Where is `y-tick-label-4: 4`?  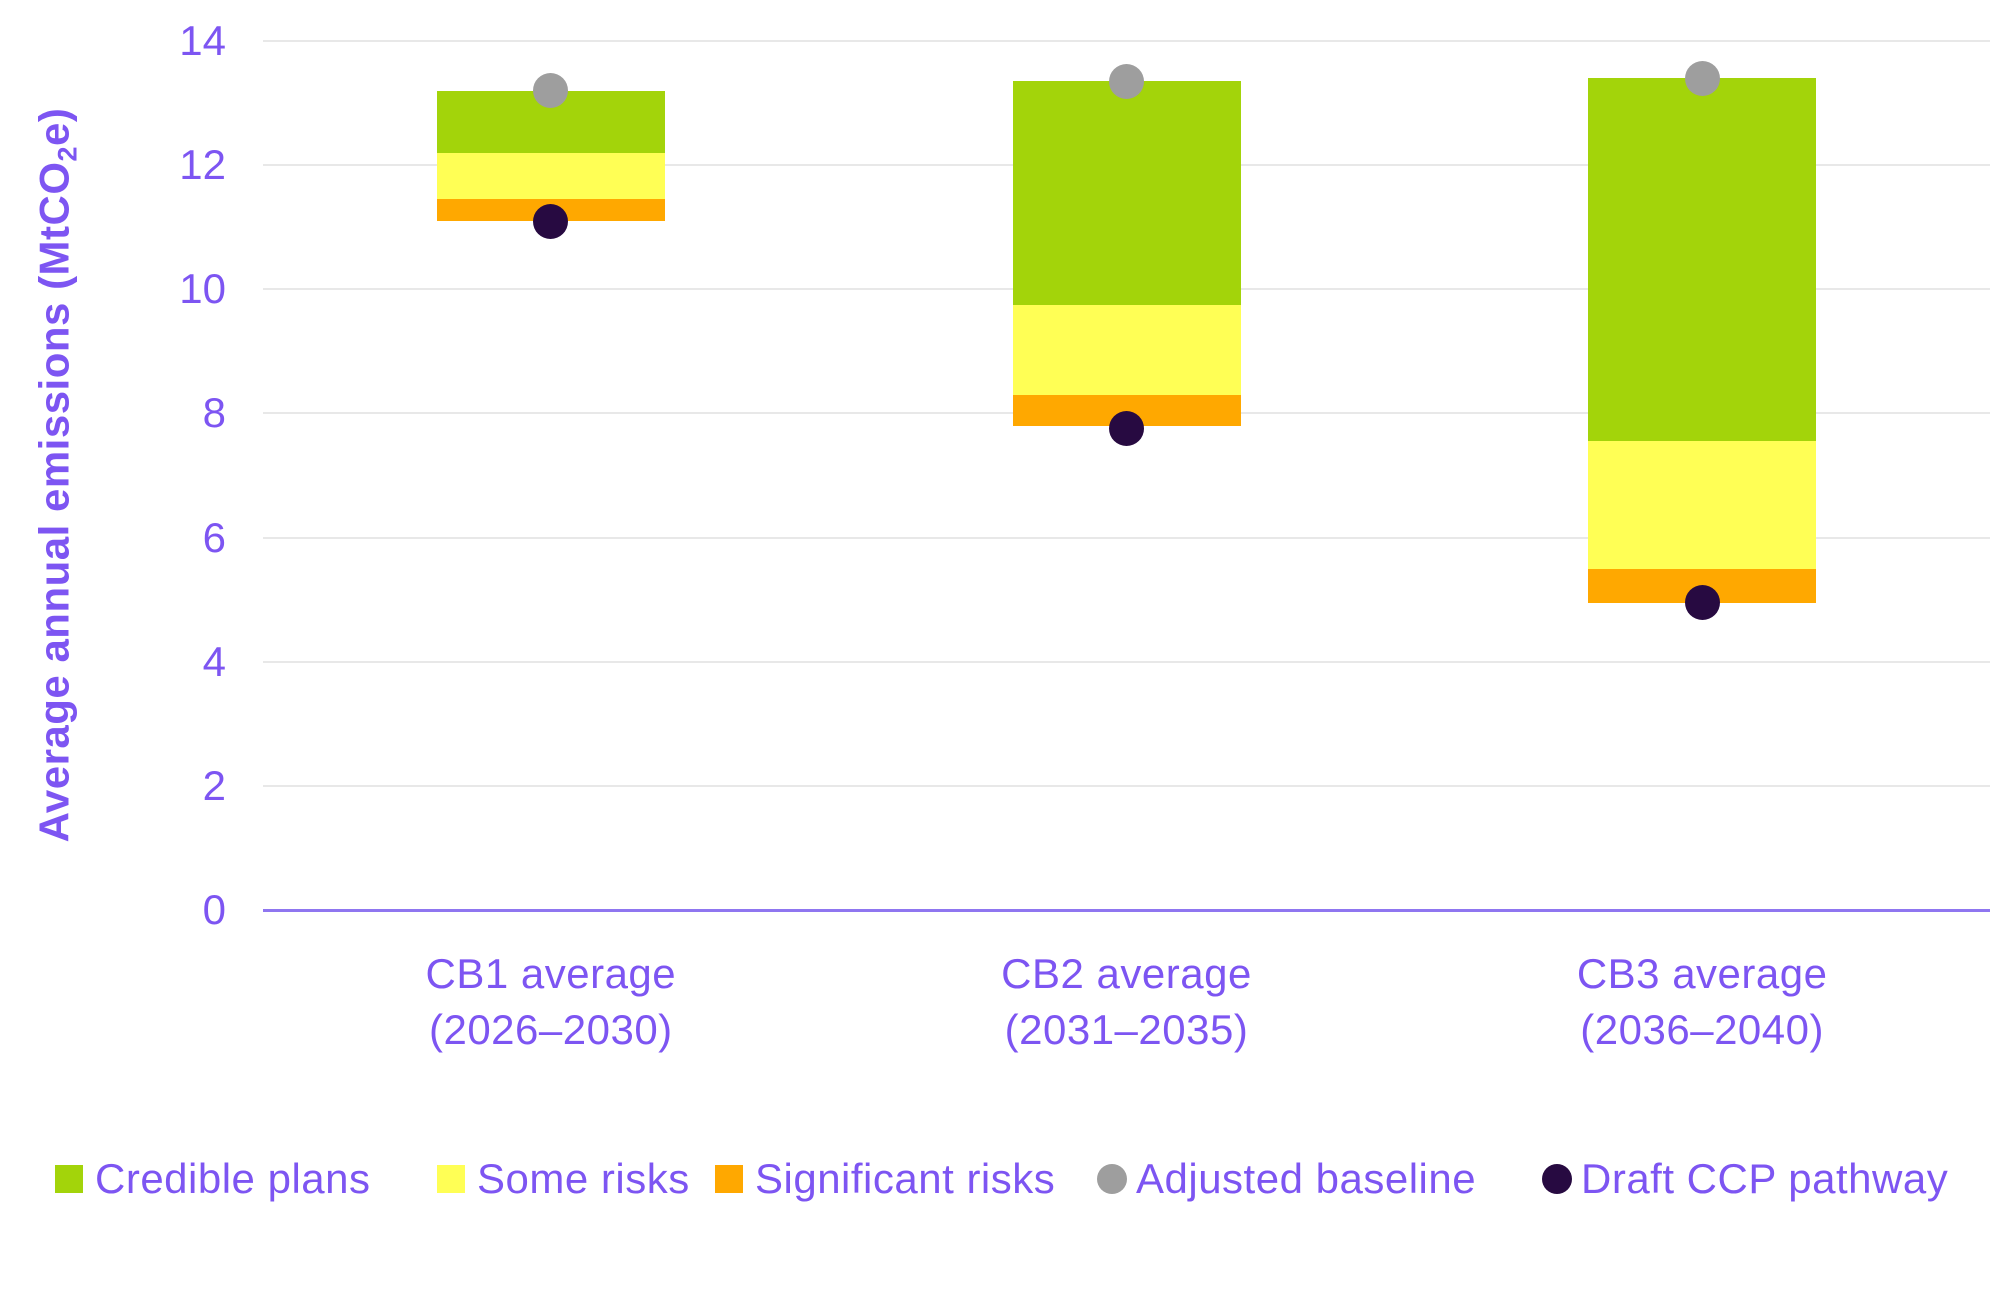
y-tick-label-4: 4 is located at coordinates (214, 661).